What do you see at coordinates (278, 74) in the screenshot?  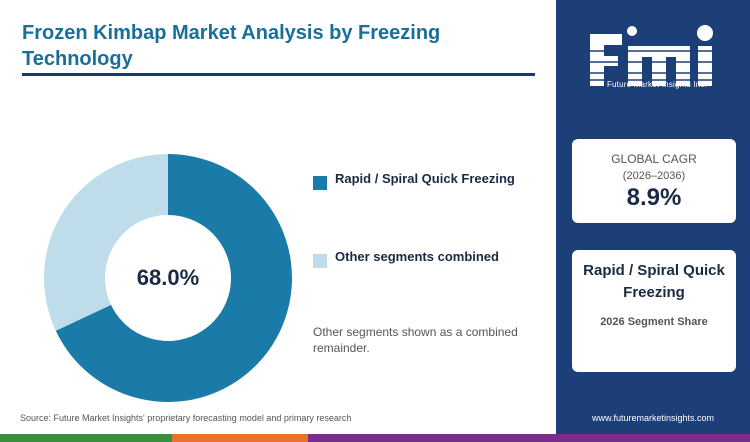 I see `title-underline` at bounding box center [278, 74].